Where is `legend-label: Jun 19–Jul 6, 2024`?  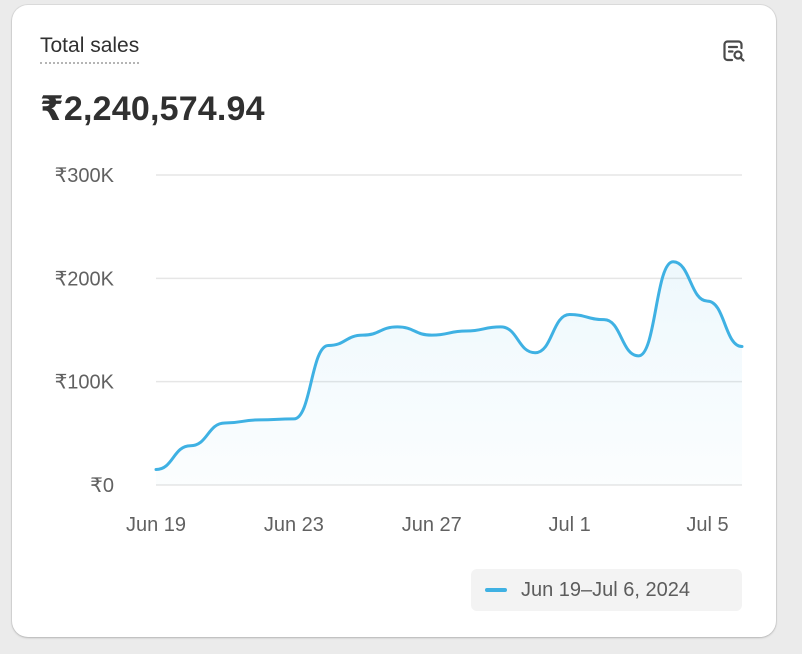
legend-label: Jun 19–Jul 6, 2024 is located at coordinates (606, 589).